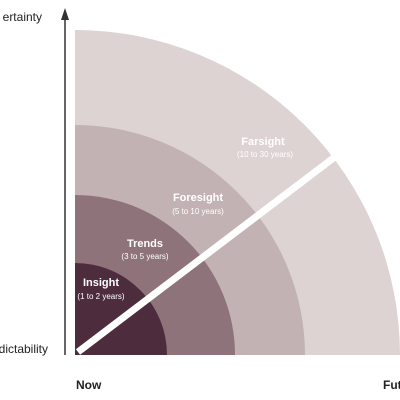  What do you see at coordinates (198, 198) in the screenshot?
I see `zone-label: Foresight` at bounding box center [198, 198].